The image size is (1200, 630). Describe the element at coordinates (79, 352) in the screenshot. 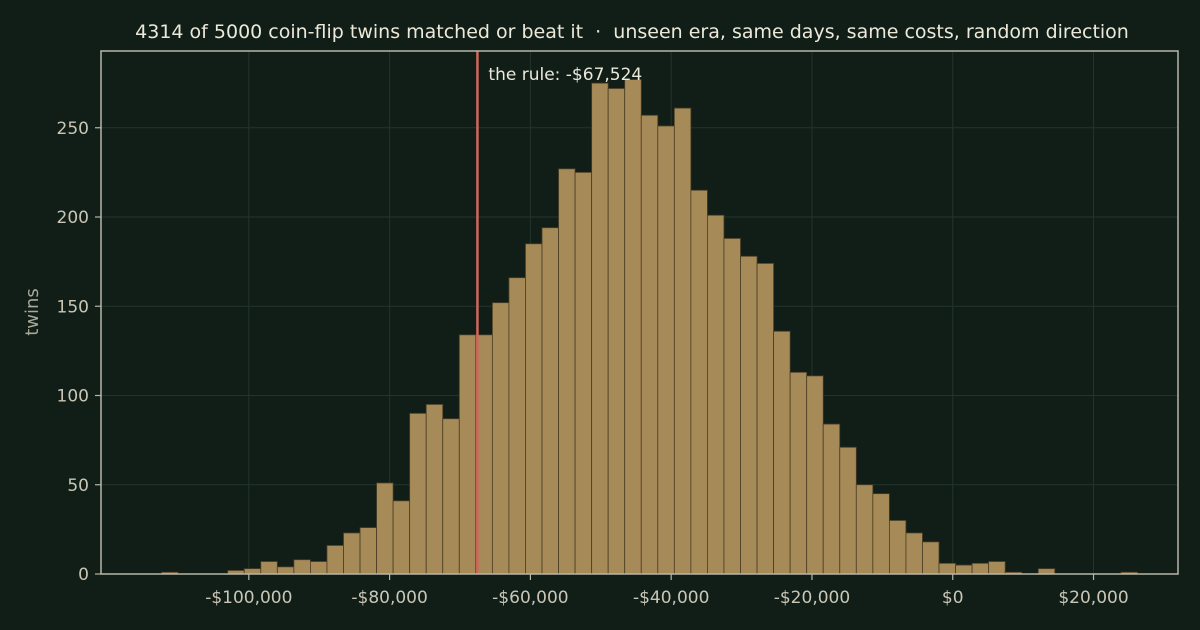

I see `y-axis: 0 50 100 150 200 250` at that location.